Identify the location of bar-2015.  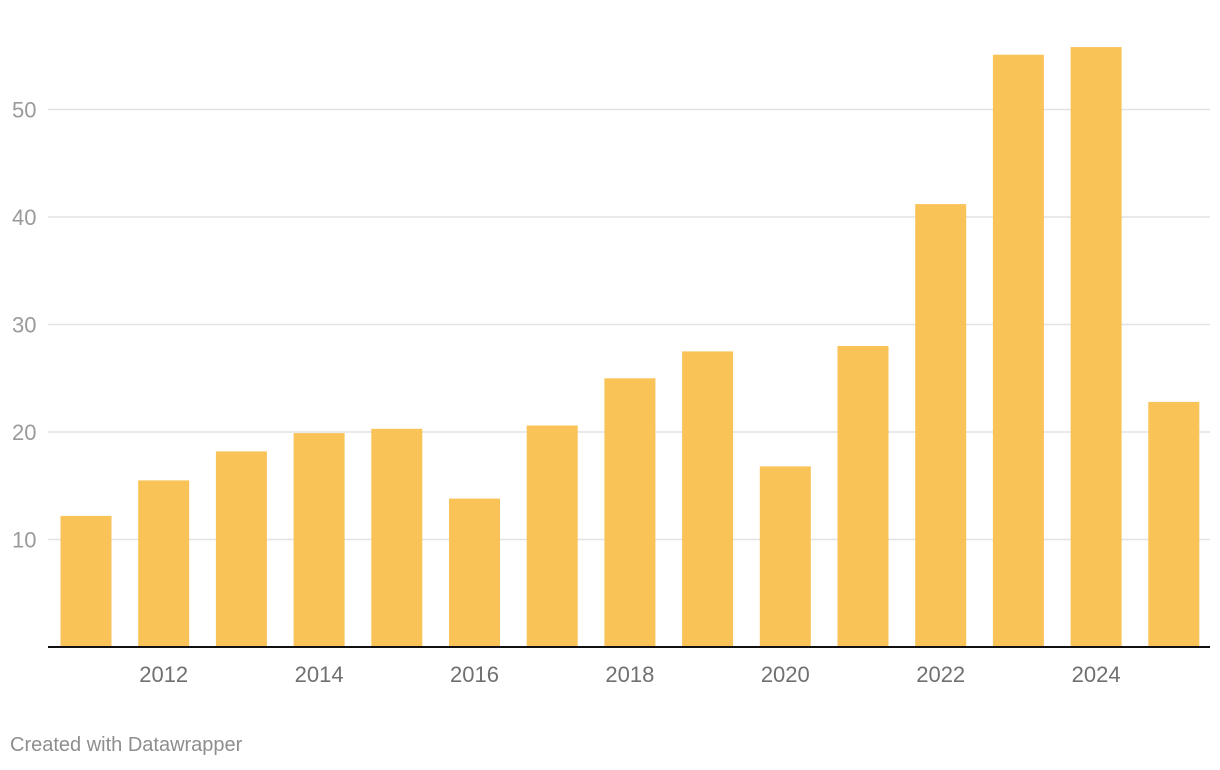
(397, 537).